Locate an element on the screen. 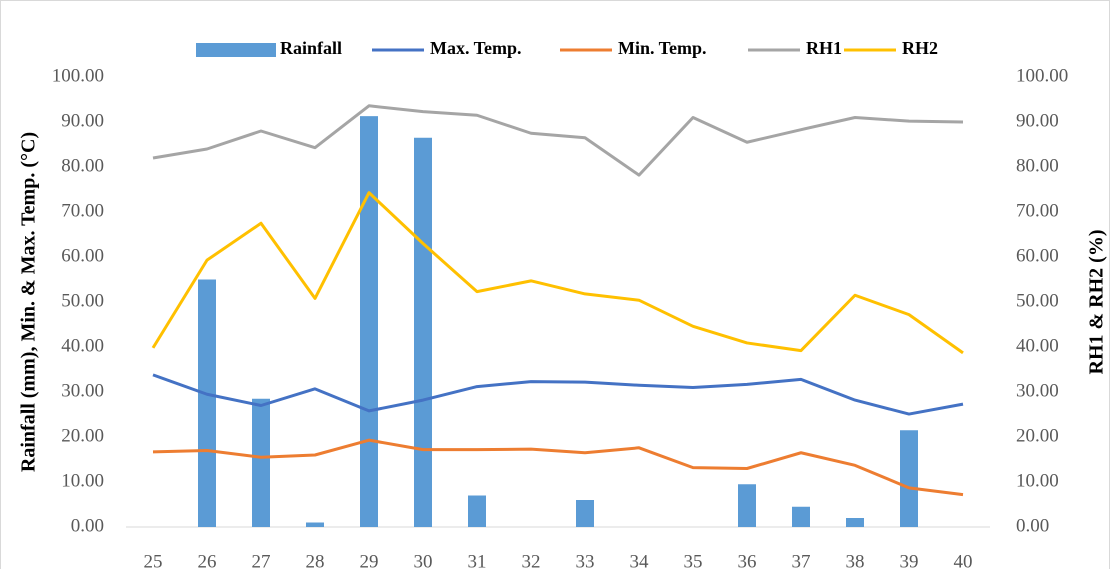 The height and width of the screenshot is (569, 1110). x-tick-label: 39 is located at coordinates (909, 560).